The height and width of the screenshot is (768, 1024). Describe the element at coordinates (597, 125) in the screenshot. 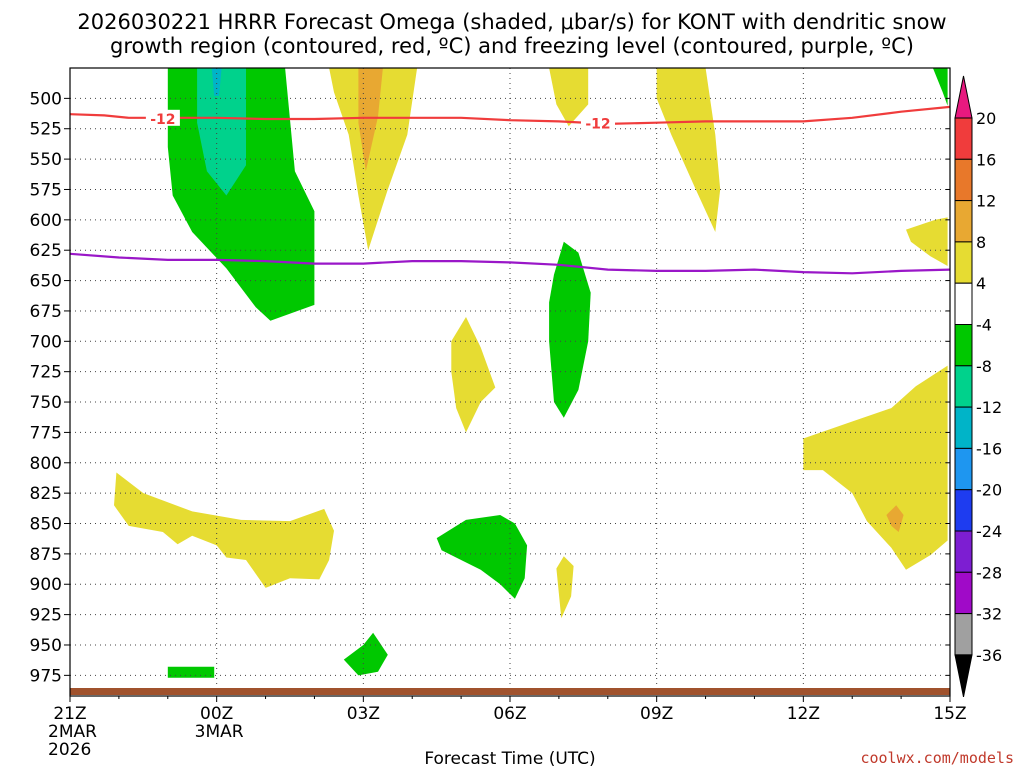

I see `dendritic-contour-label-1: -12` at that location.